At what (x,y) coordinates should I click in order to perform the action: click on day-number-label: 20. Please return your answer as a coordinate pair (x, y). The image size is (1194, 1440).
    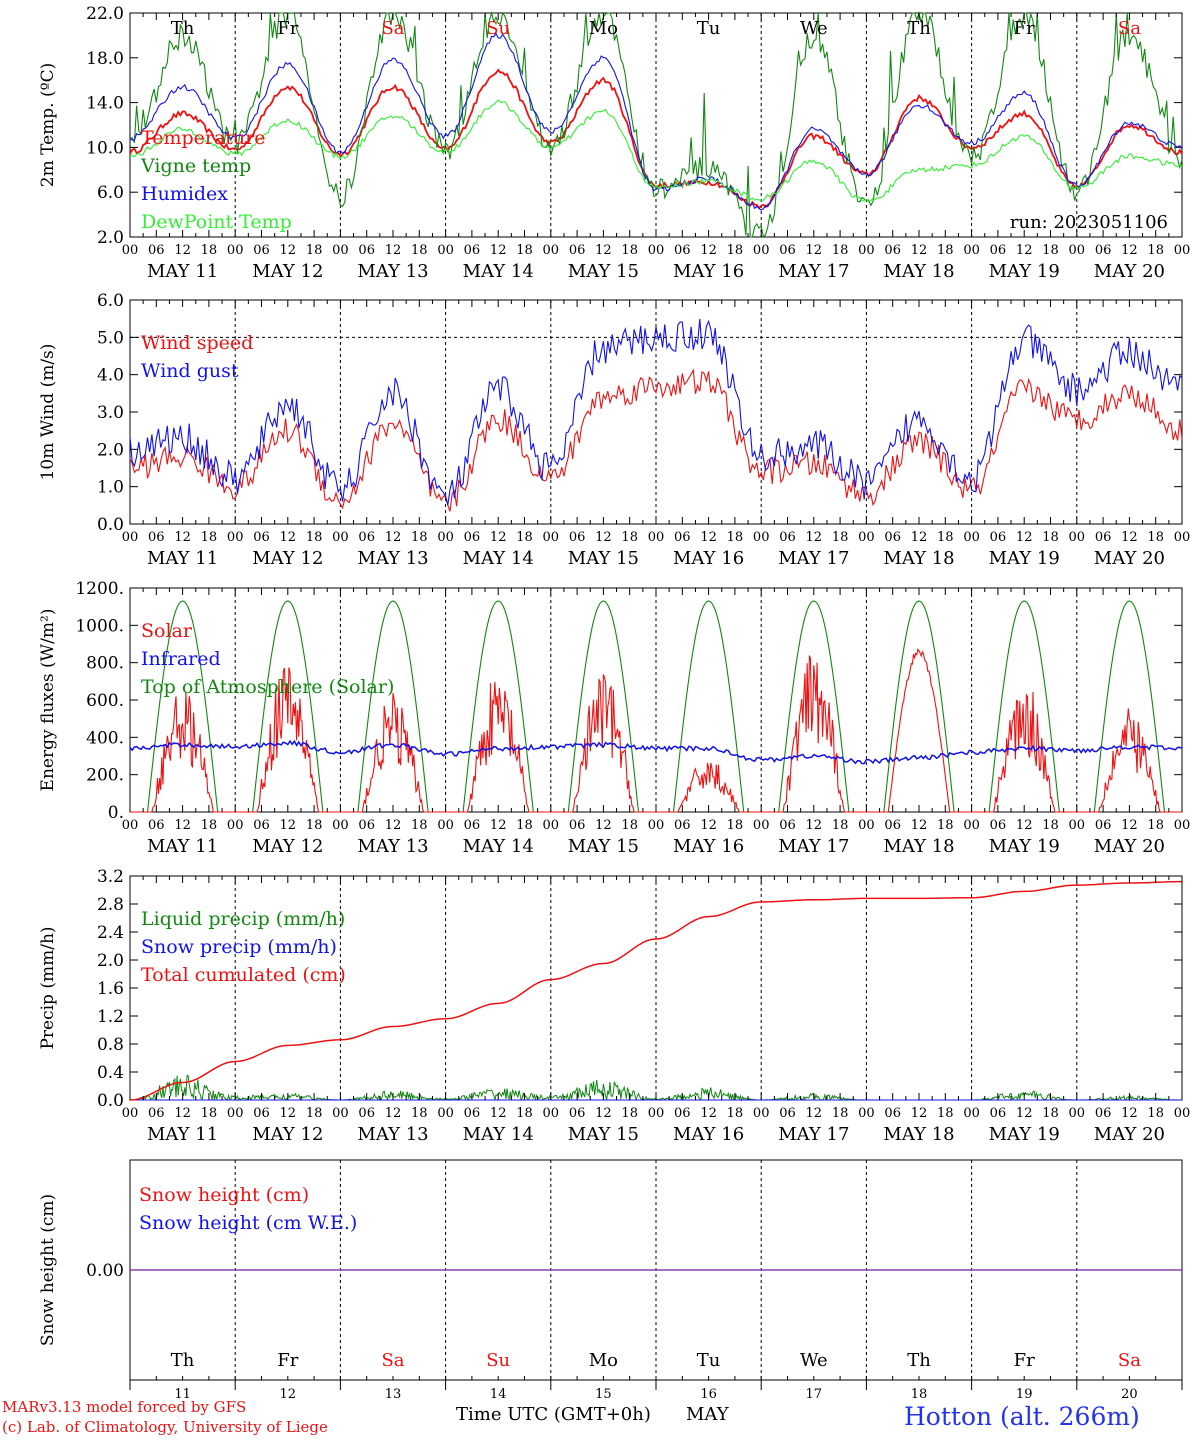
    Looking at the image, I should click on (1129, 1394).